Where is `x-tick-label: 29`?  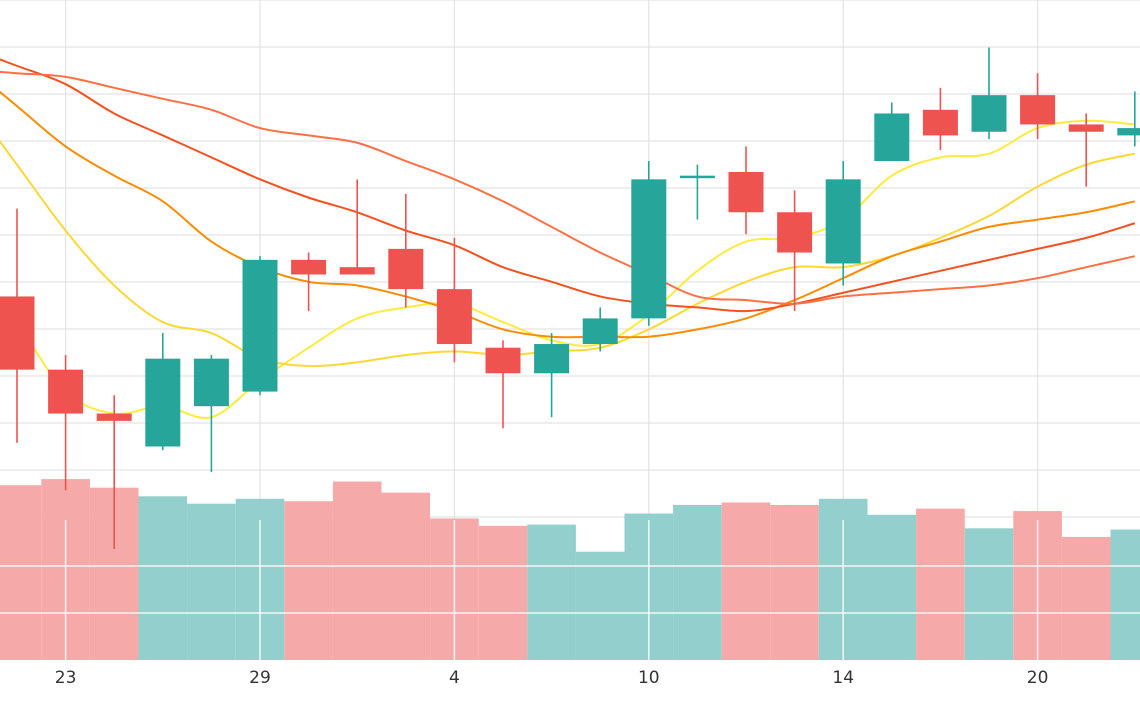
x-tick-label: 29 is located at coordinates (260, 678).